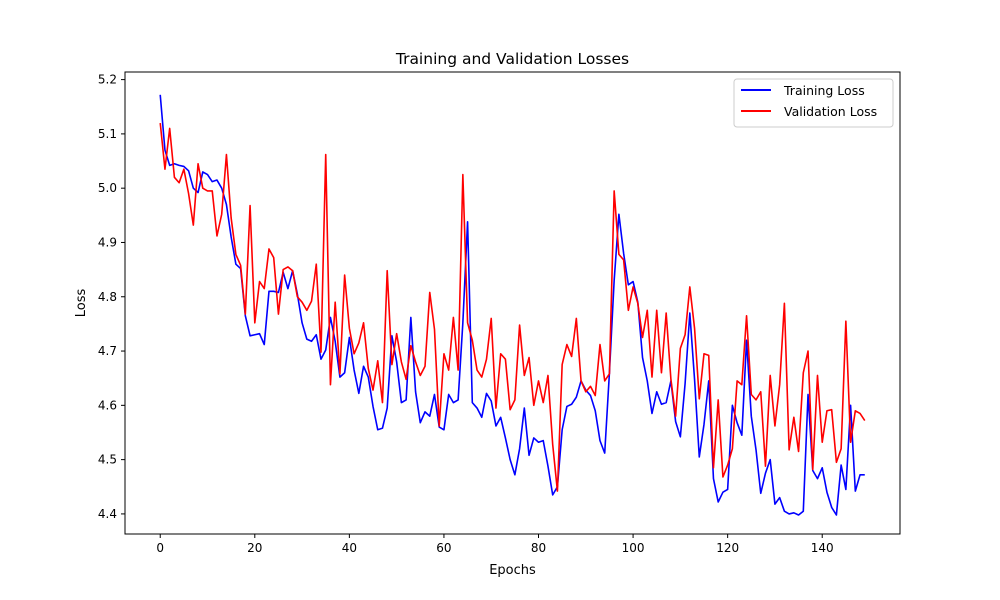 The image size is (1000, 600). What do you see at coordinates (538, 548) in the screenshot?
I see `x-tick-label: 80` at bounding box center [538, 548].